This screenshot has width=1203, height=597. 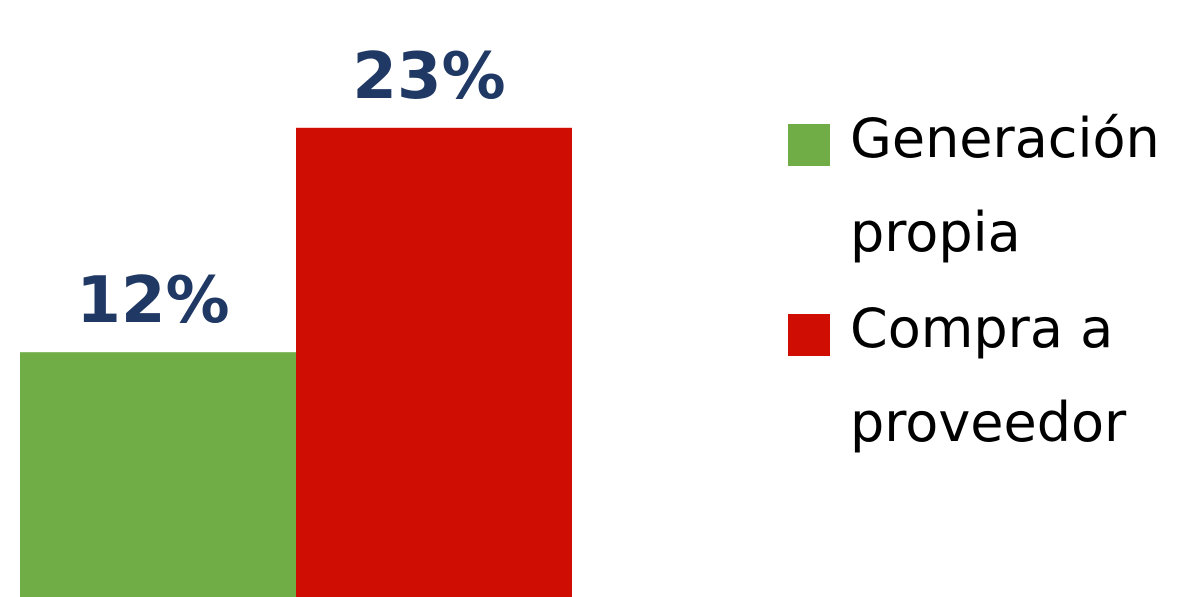 What do you see at coordinates (988, 375) in the screenshot?
I see `legend-label-compra-a-proveedor: Compra a proveedor` at bounding box center [988, 375].